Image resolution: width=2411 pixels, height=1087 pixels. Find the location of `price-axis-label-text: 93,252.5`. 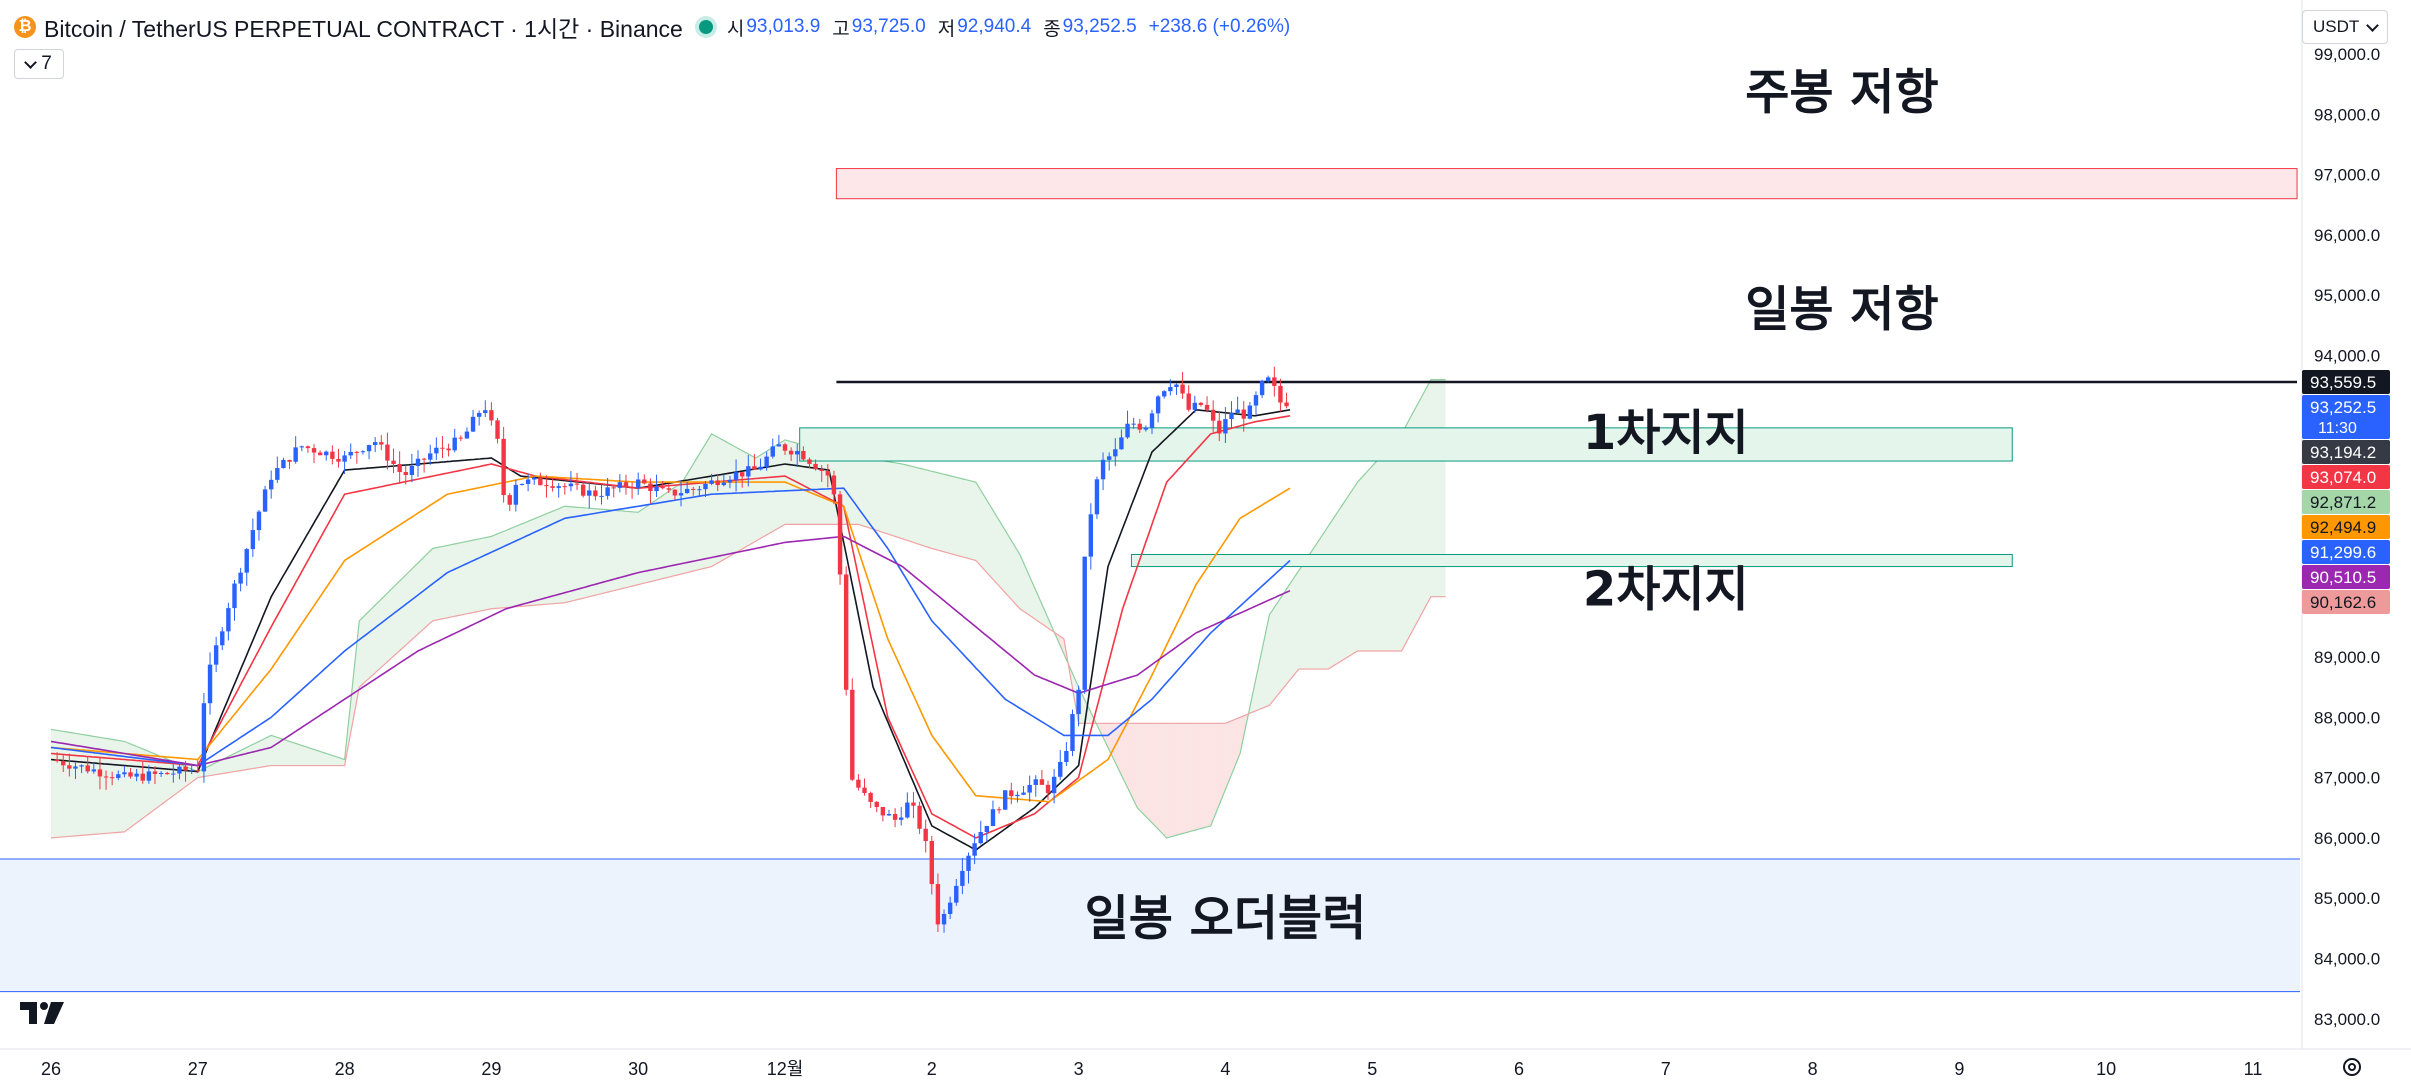

price-axis-label-text: 93,252.5 is located at coordinates (2343, 407).